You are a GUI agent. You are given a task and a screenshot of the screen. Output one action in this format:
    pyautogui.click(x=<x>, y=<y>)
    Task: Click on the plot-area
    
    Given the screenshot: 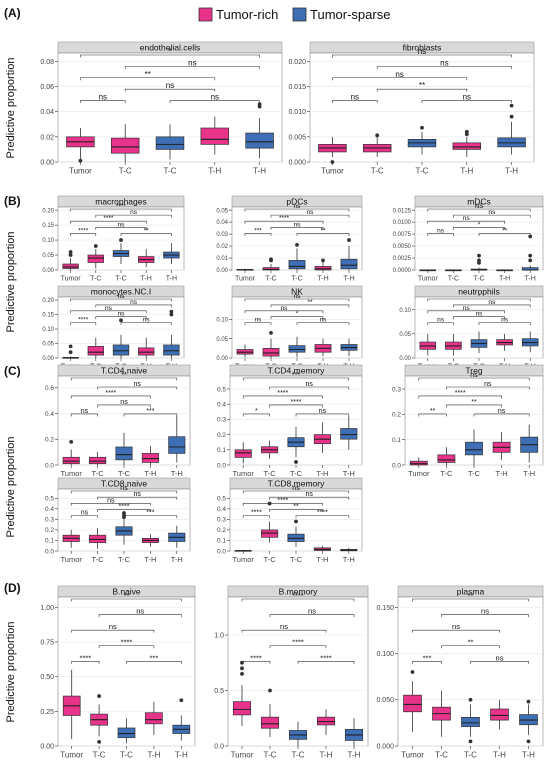 What is the action you would take?
    pyautogui.click(x=298, y=671)
    